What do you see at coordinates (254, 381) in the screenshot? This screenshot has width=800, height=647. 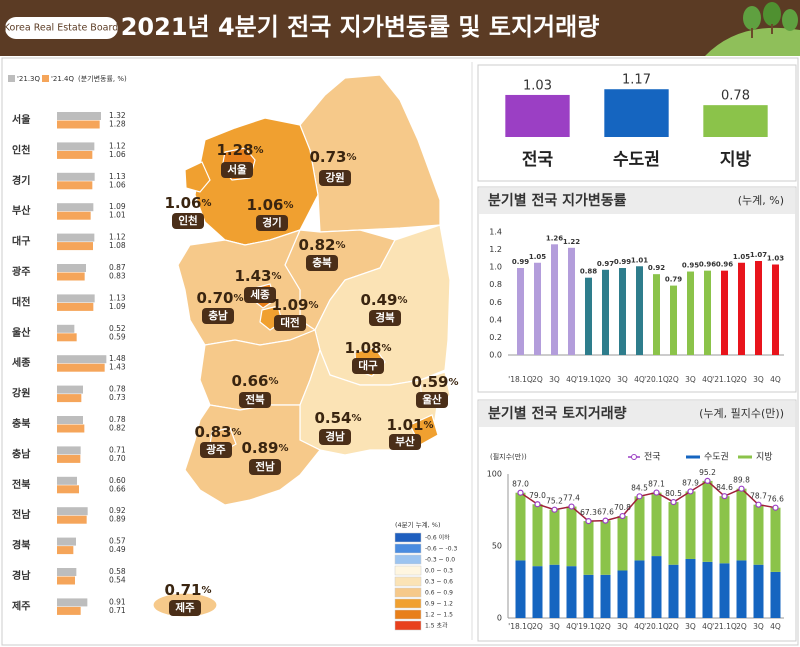 I see `region-value: 0.66%` at bounding box center [254, 381].